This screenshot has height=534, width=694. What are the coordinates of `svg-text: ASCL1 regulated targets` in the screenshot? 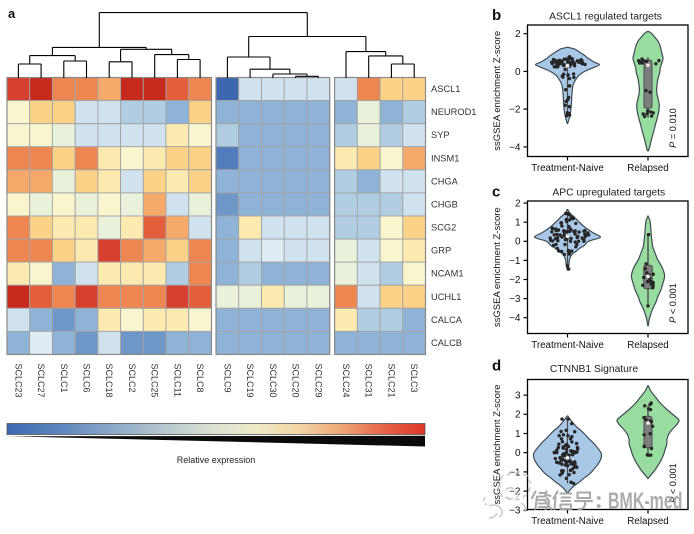 It's located at (605, 17).